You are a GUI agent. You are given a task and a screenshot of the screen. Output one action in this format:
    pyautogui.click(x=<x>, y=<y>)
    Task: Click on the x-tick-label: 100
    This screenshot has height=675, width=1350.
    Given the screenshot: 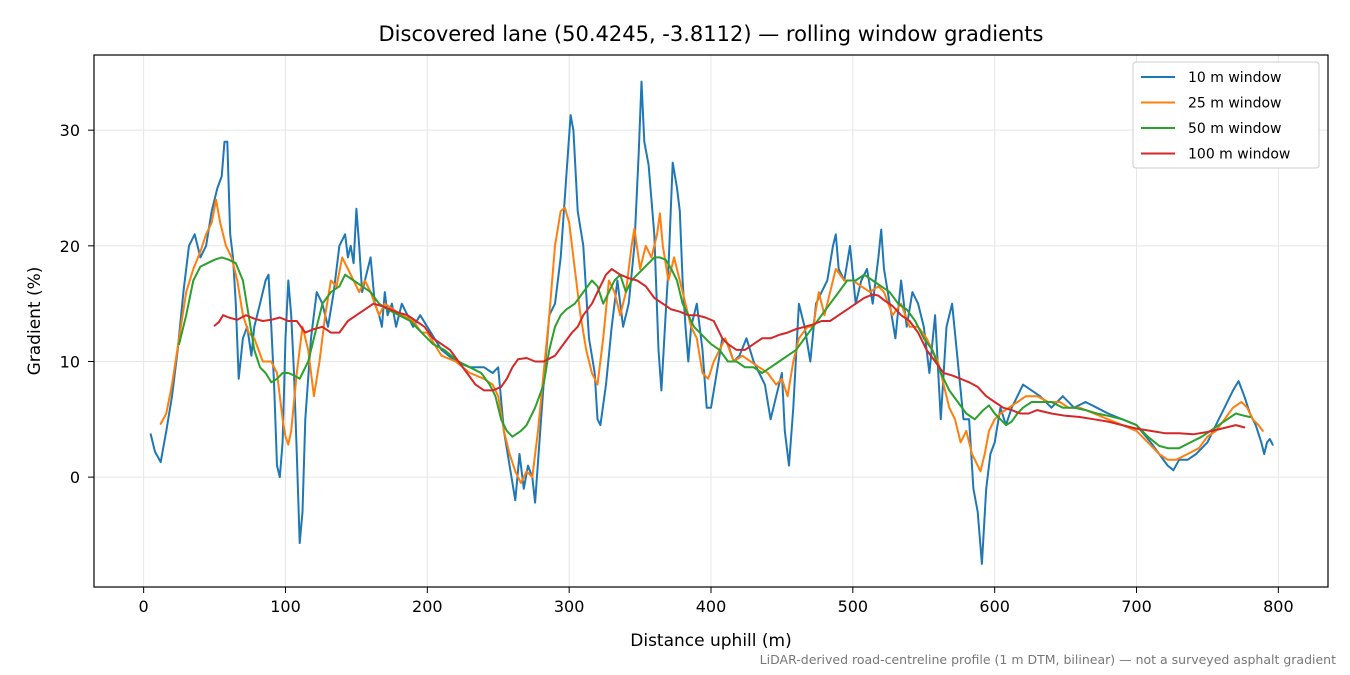 What is the action you would take?
    pyautogui.click(x=285, y=606)
    